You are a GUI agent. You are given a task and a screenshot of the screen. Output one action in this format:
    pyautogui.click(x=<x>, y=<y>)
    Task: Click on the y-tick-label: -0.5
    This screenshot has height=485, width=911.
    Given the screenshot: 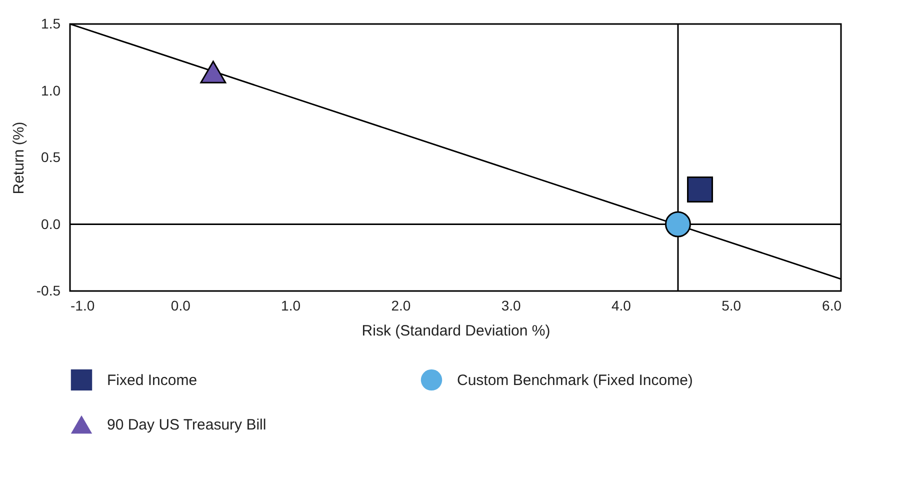 What is the action you would take?
    pyautogui.click(x=48, y=290)
    